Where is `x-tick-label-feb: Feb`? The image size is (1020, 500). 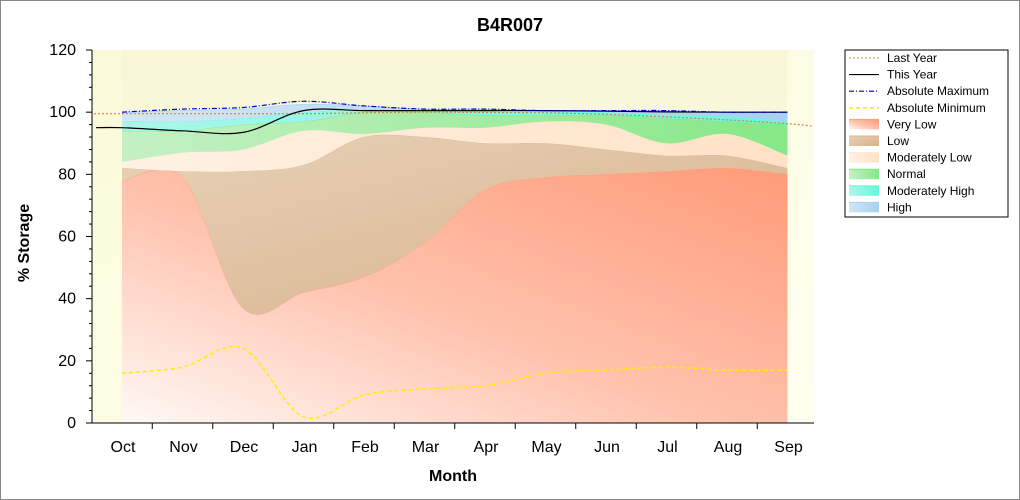
x-tick-label-feb: Feb is located at coordinates (365, 447).